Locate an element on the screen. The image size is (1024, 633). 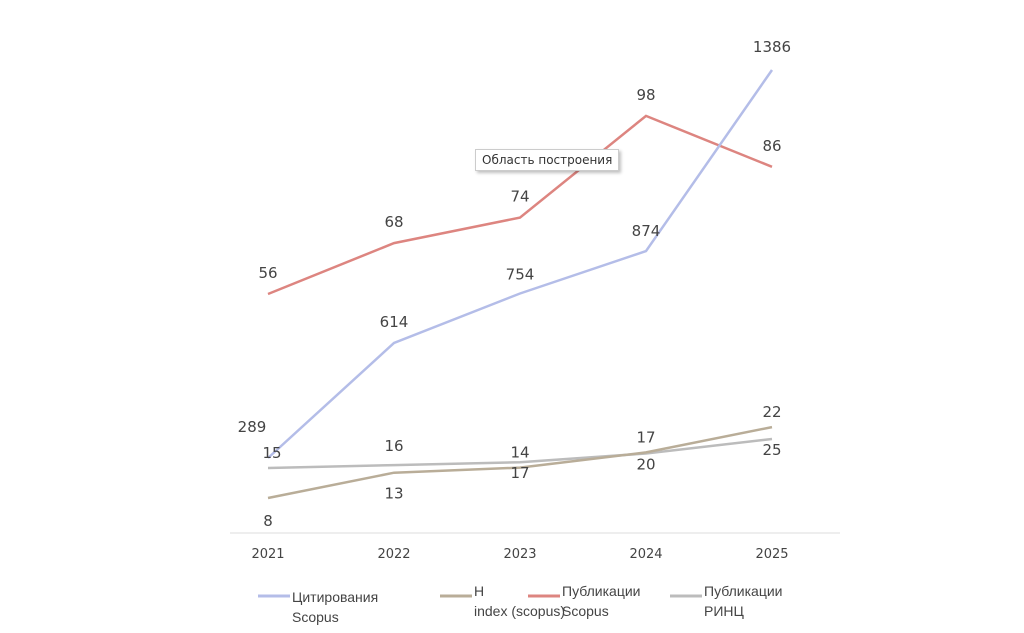
data-label: 56 is located at coordinates (267, 273).